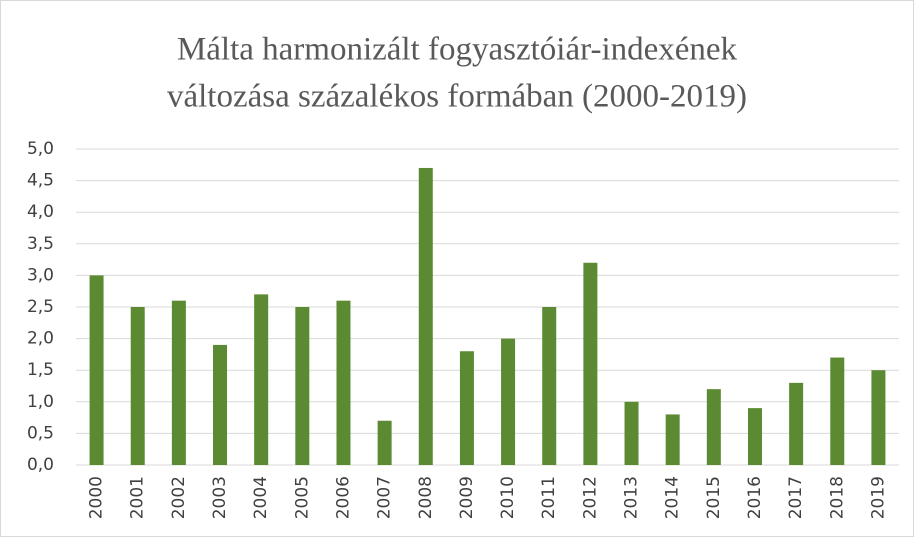  Describe the element at coordinates (508, 497) in the screenshot. I see `x-tick-label: 2010` at that location.